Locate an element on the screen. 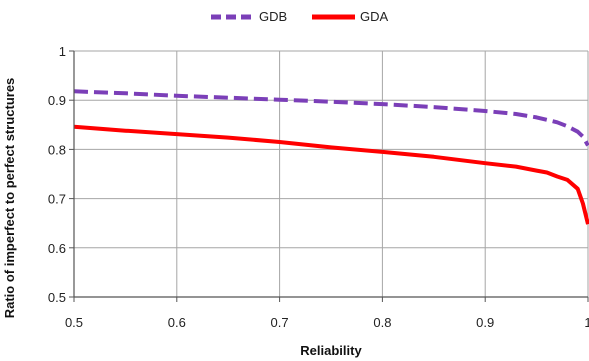 Image resolution: width=589 pixels, height=361 pixels. x-axis-title: Reliability is located at coordinates (331, 350).